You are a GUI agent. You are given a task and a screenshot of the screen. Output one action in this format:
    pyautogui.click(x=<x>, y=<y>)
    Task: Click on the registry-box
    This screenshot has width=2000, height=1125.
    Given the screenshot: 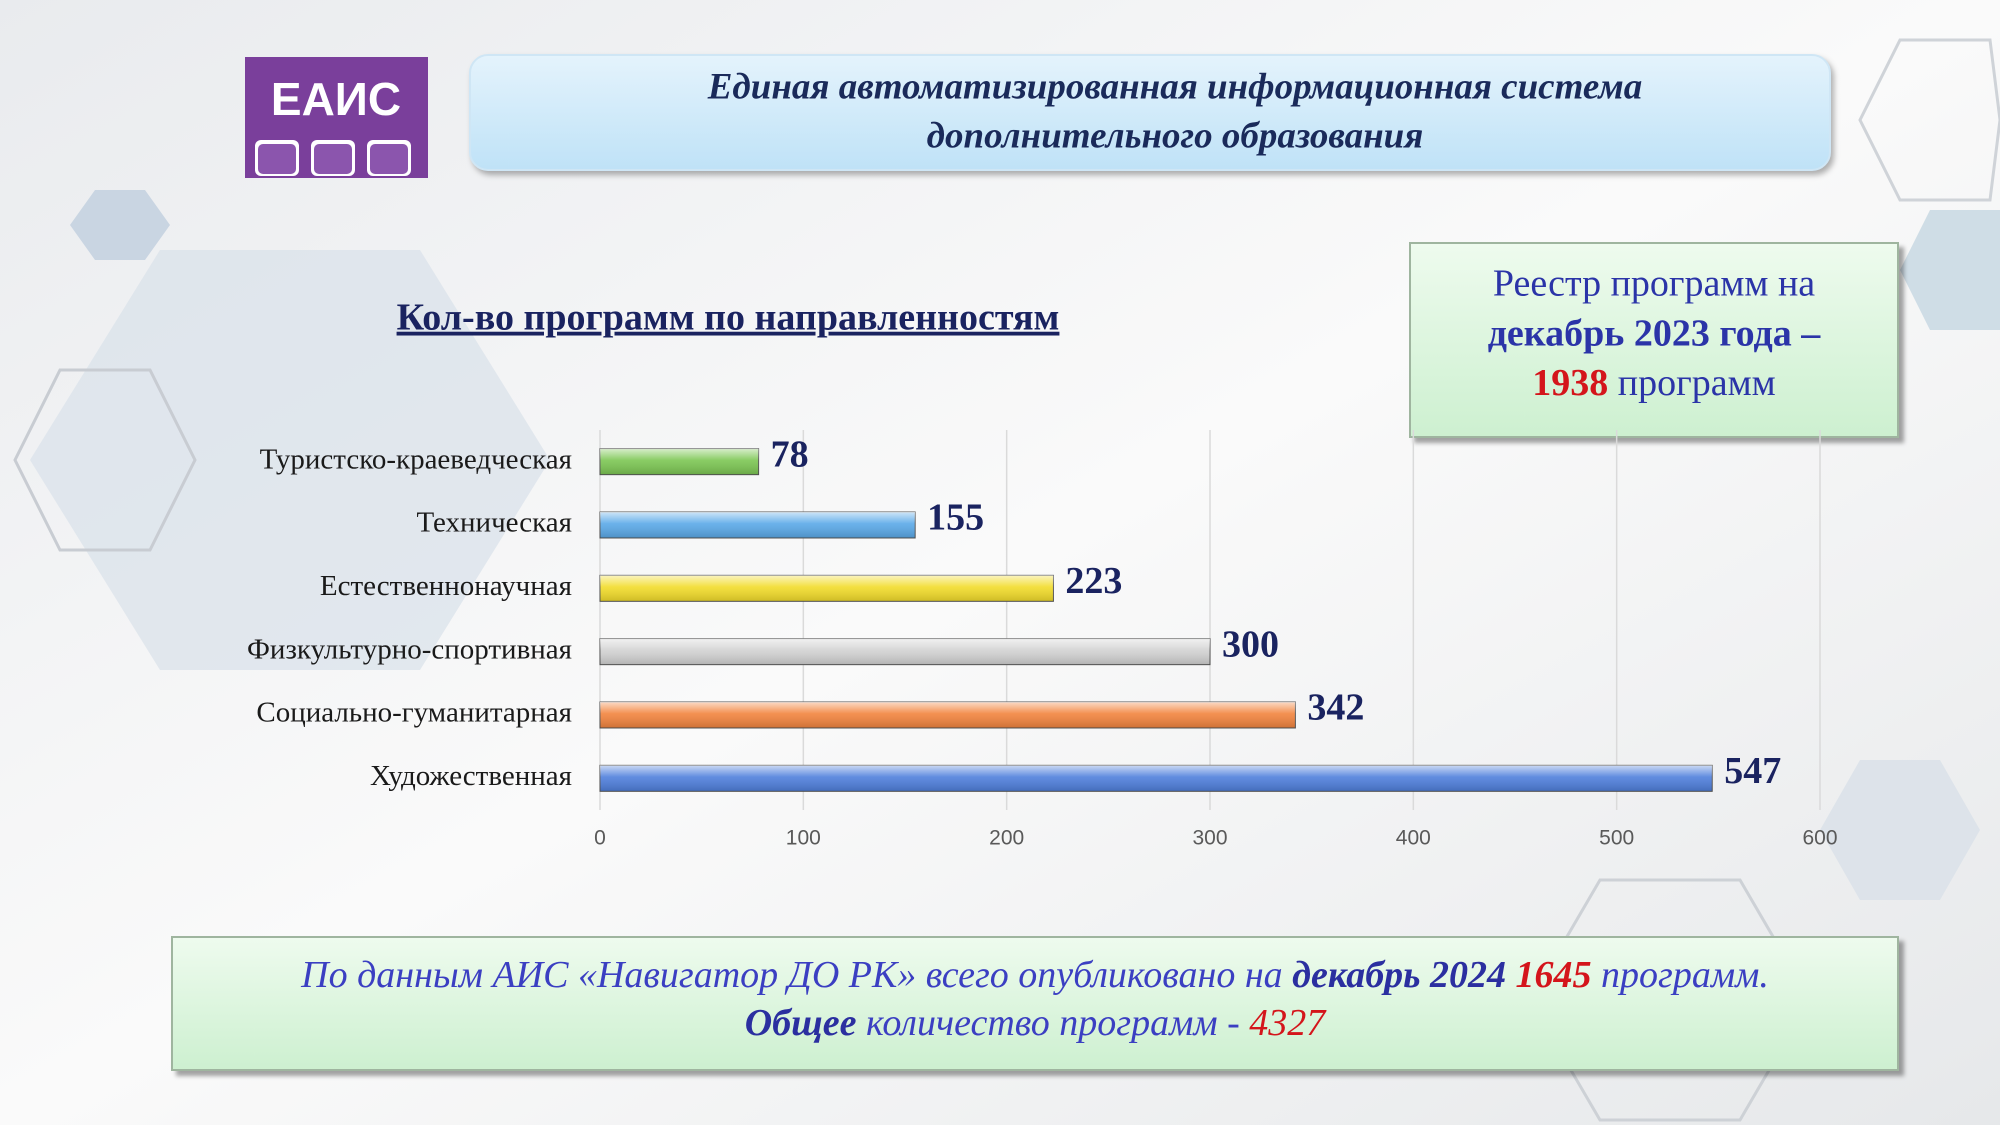 What is the action you would take?
    pyautogui.click(x=1654, y=340)
    